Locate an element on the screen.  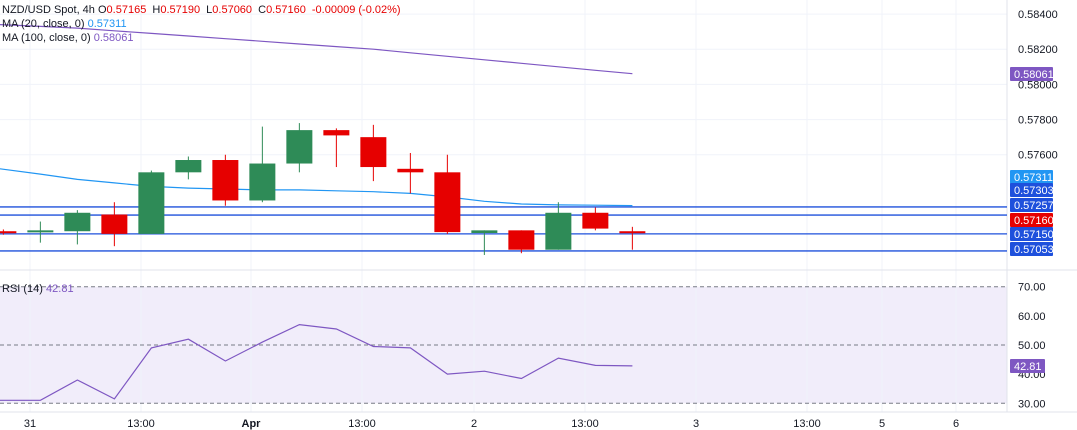
y-tick-label: 0.58400 is located at coordinates (1038, 15).